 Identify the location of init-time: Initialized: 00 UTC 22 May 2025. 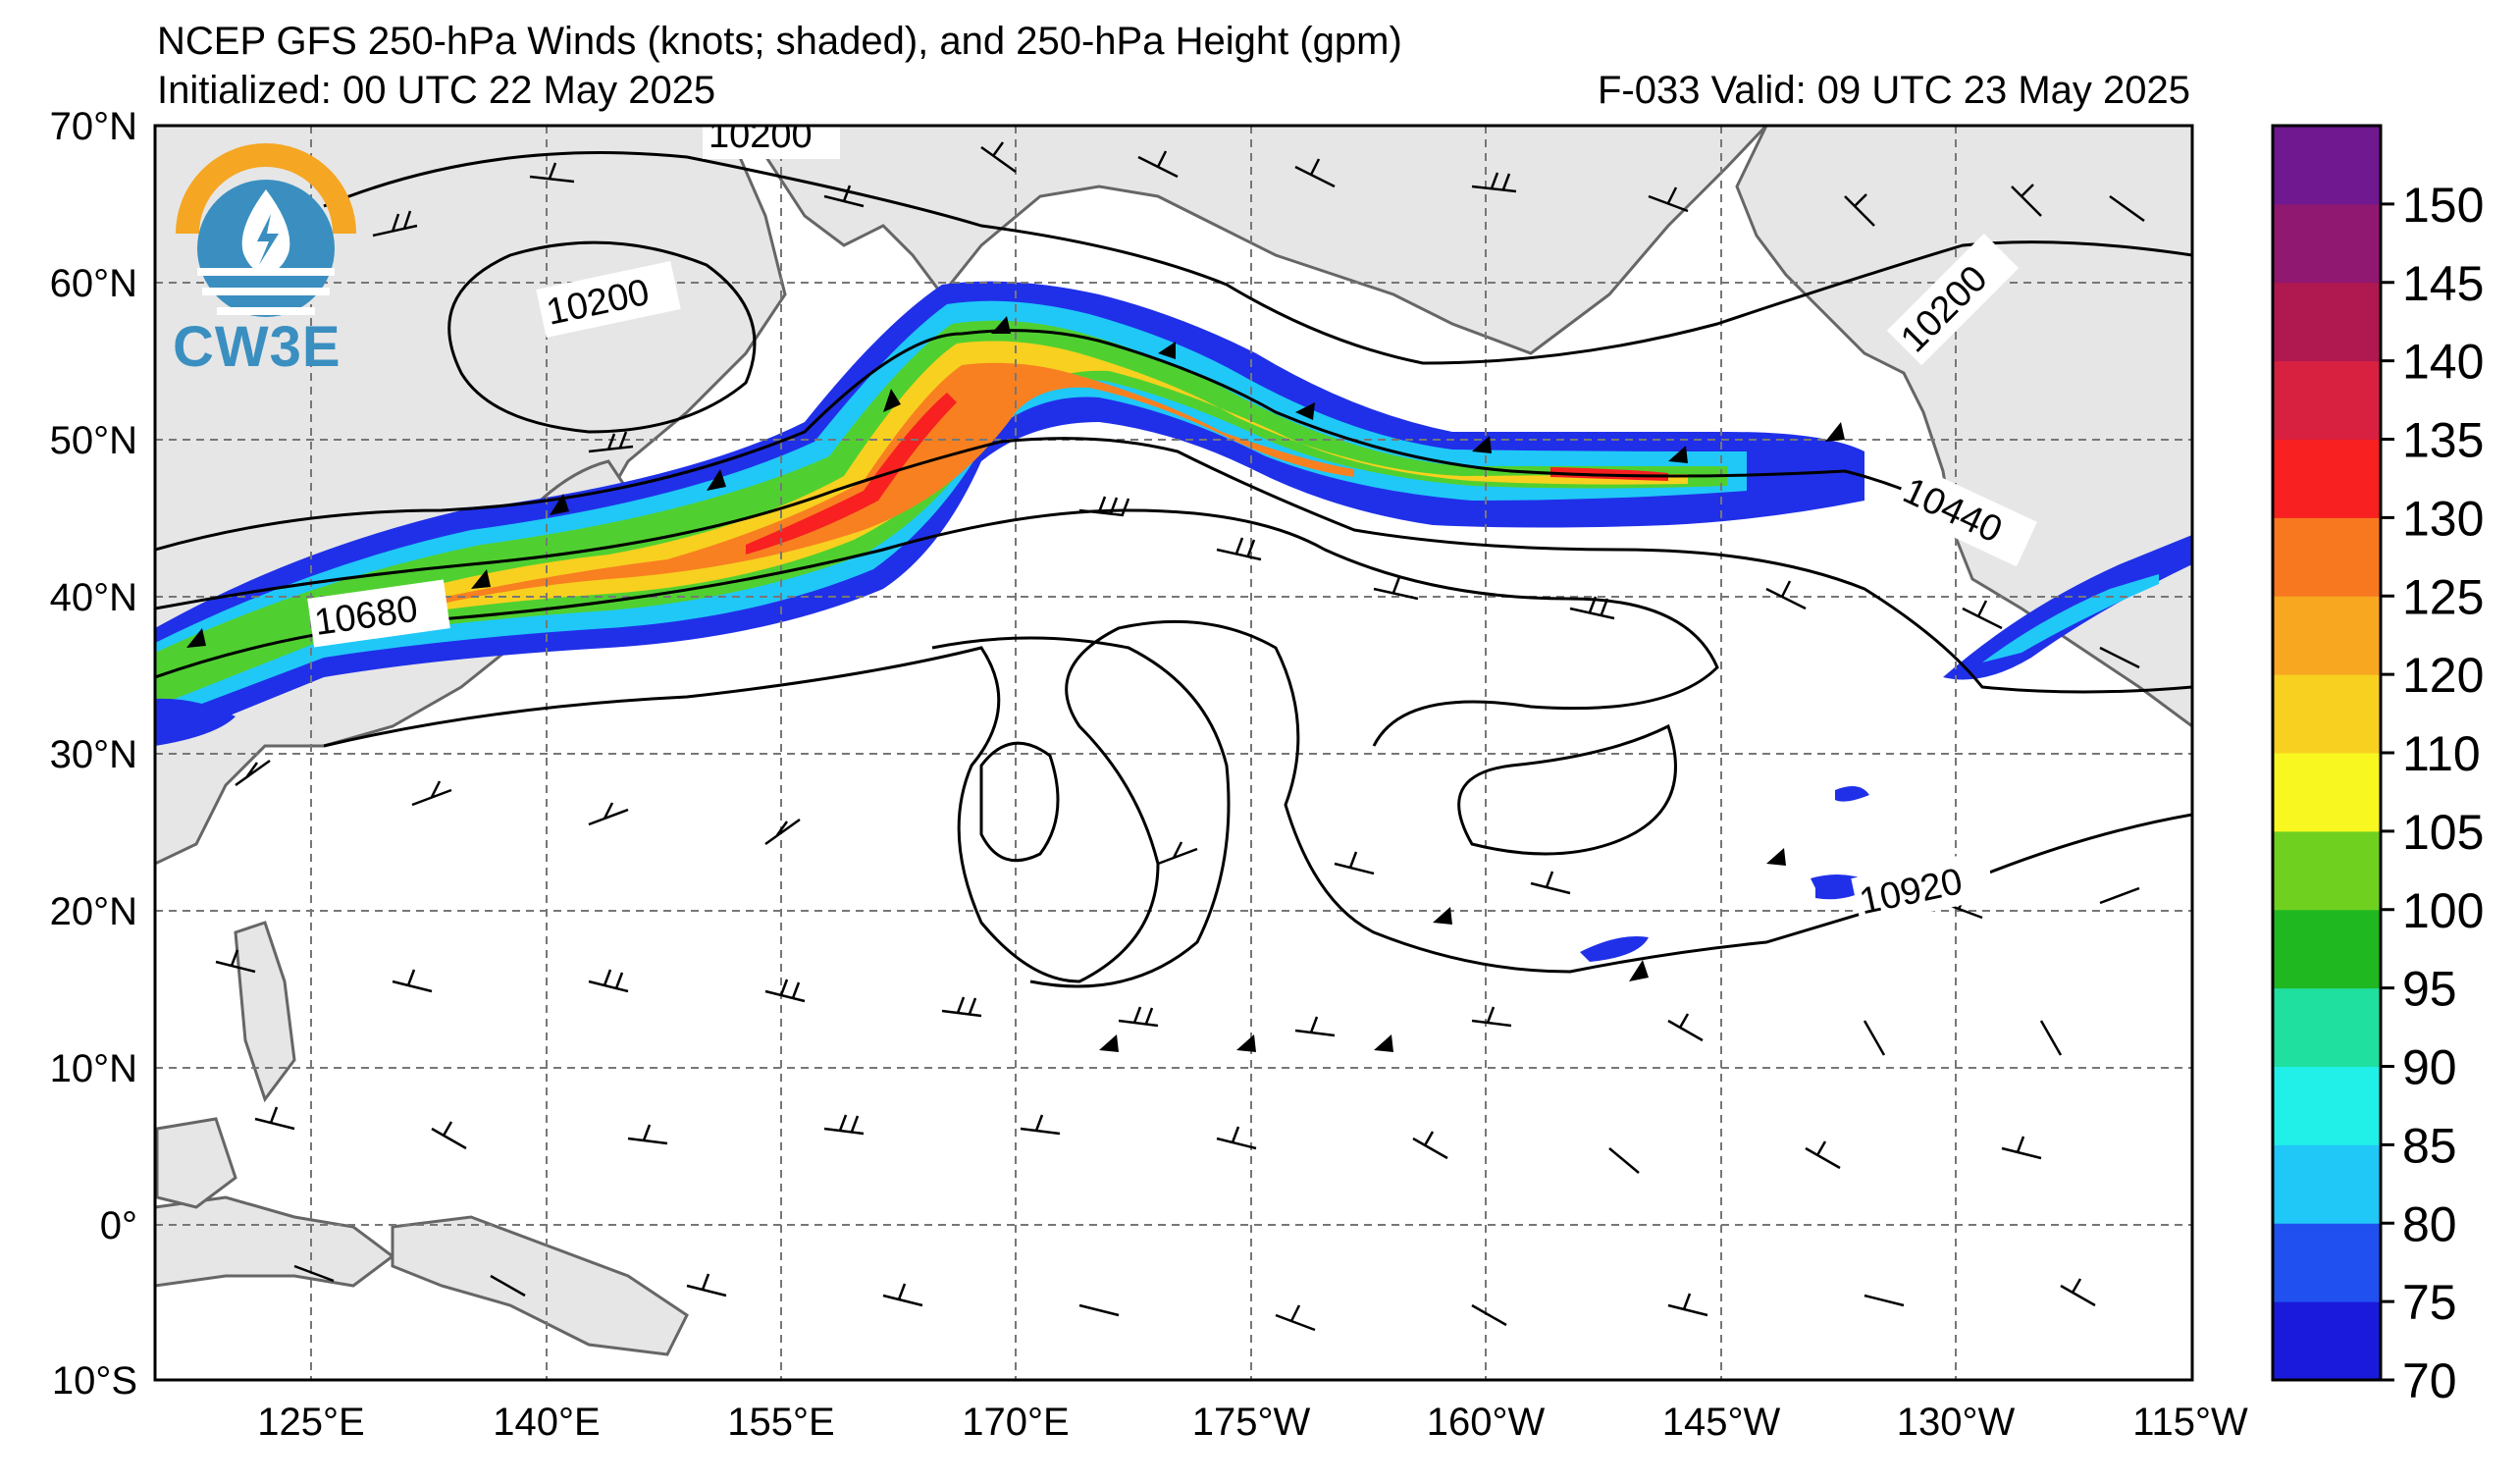
(436, 91).